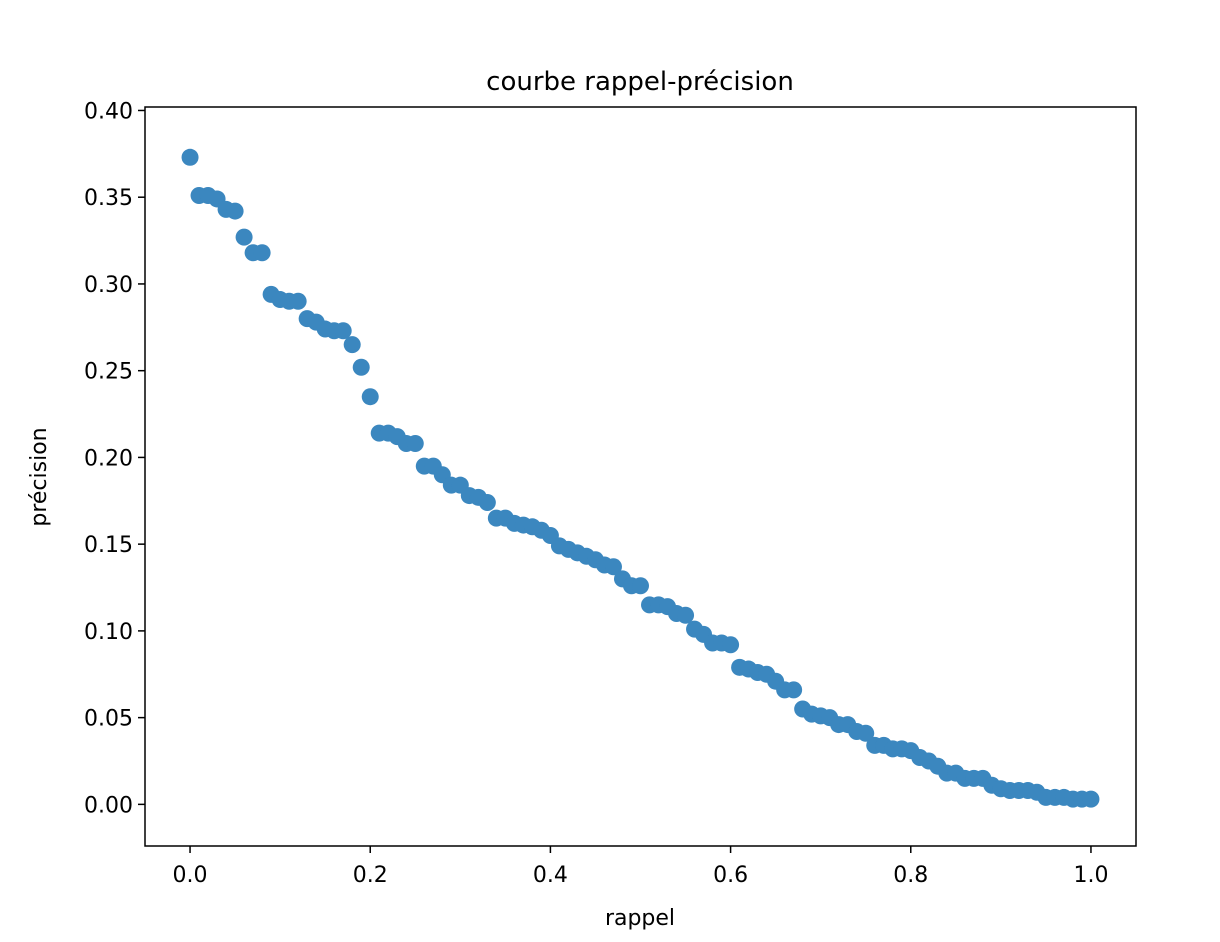 This screenshot has height=942, width=1220. Describe the element at coordinates (108, 111) in the screenshot. I see `y-tick-label: 0.40` at that location.